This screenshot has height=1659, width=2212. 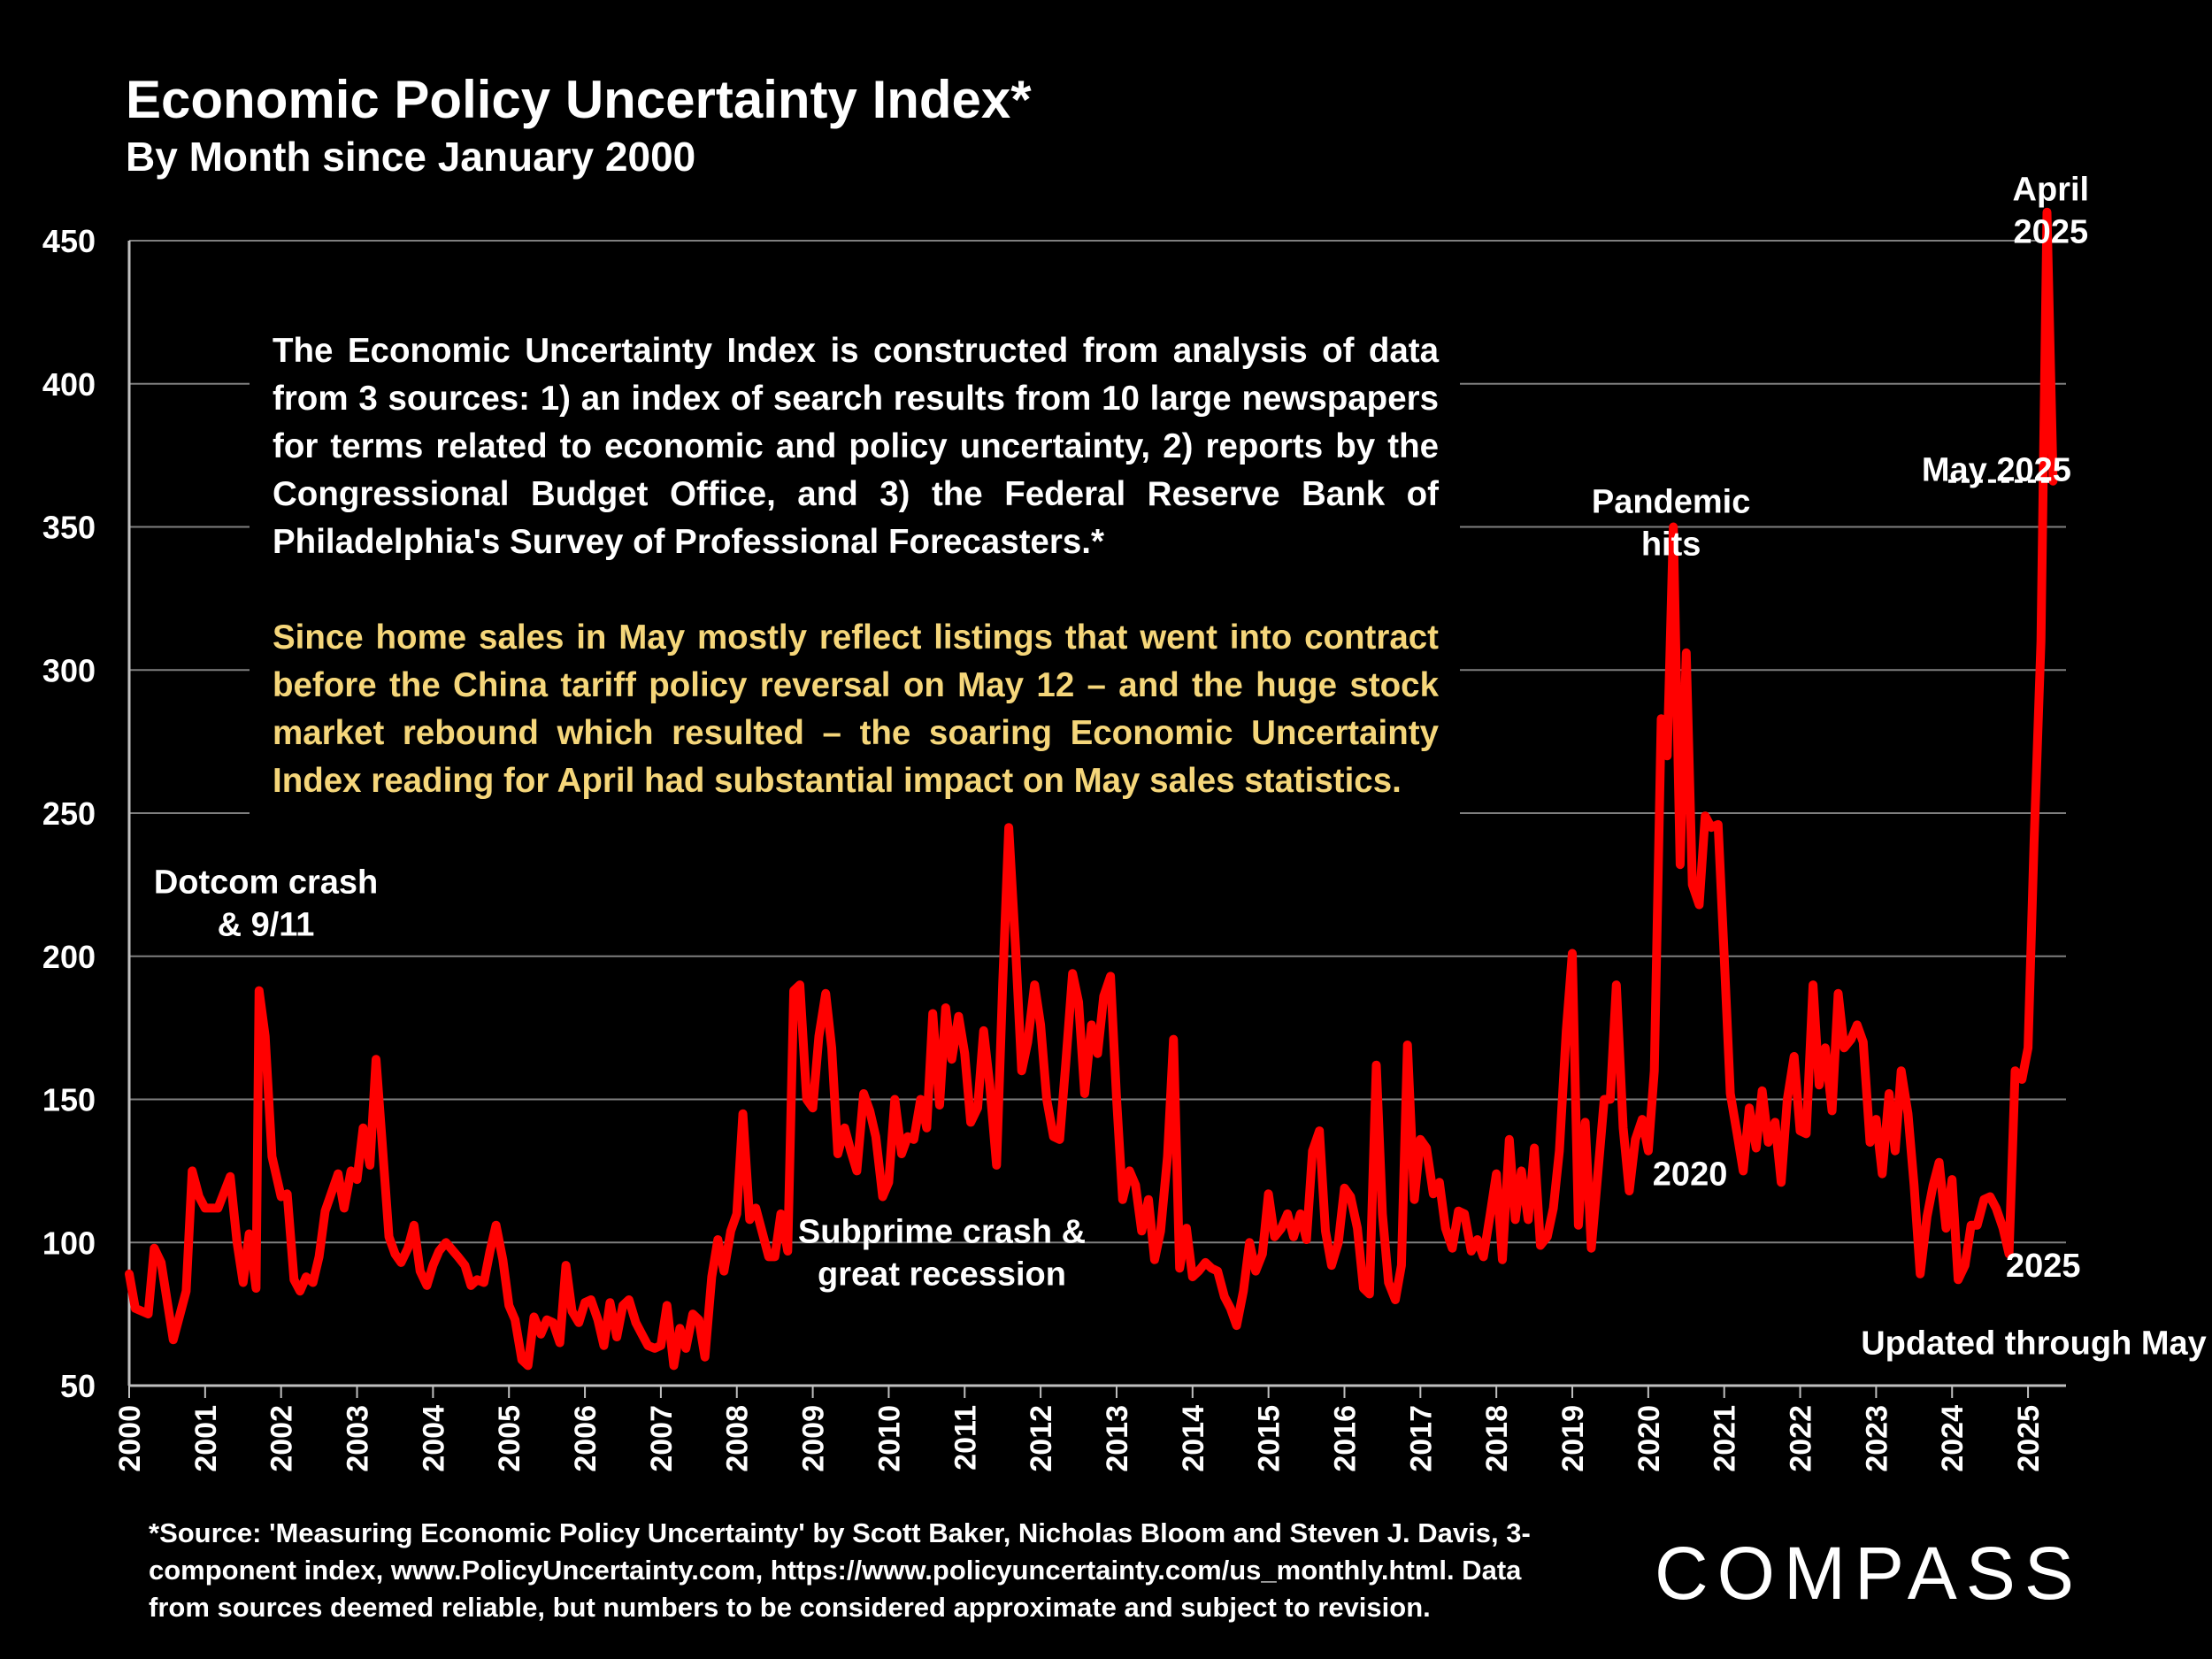 I want to click on annotation-line: May 2025, so click(x=1997, y=471).